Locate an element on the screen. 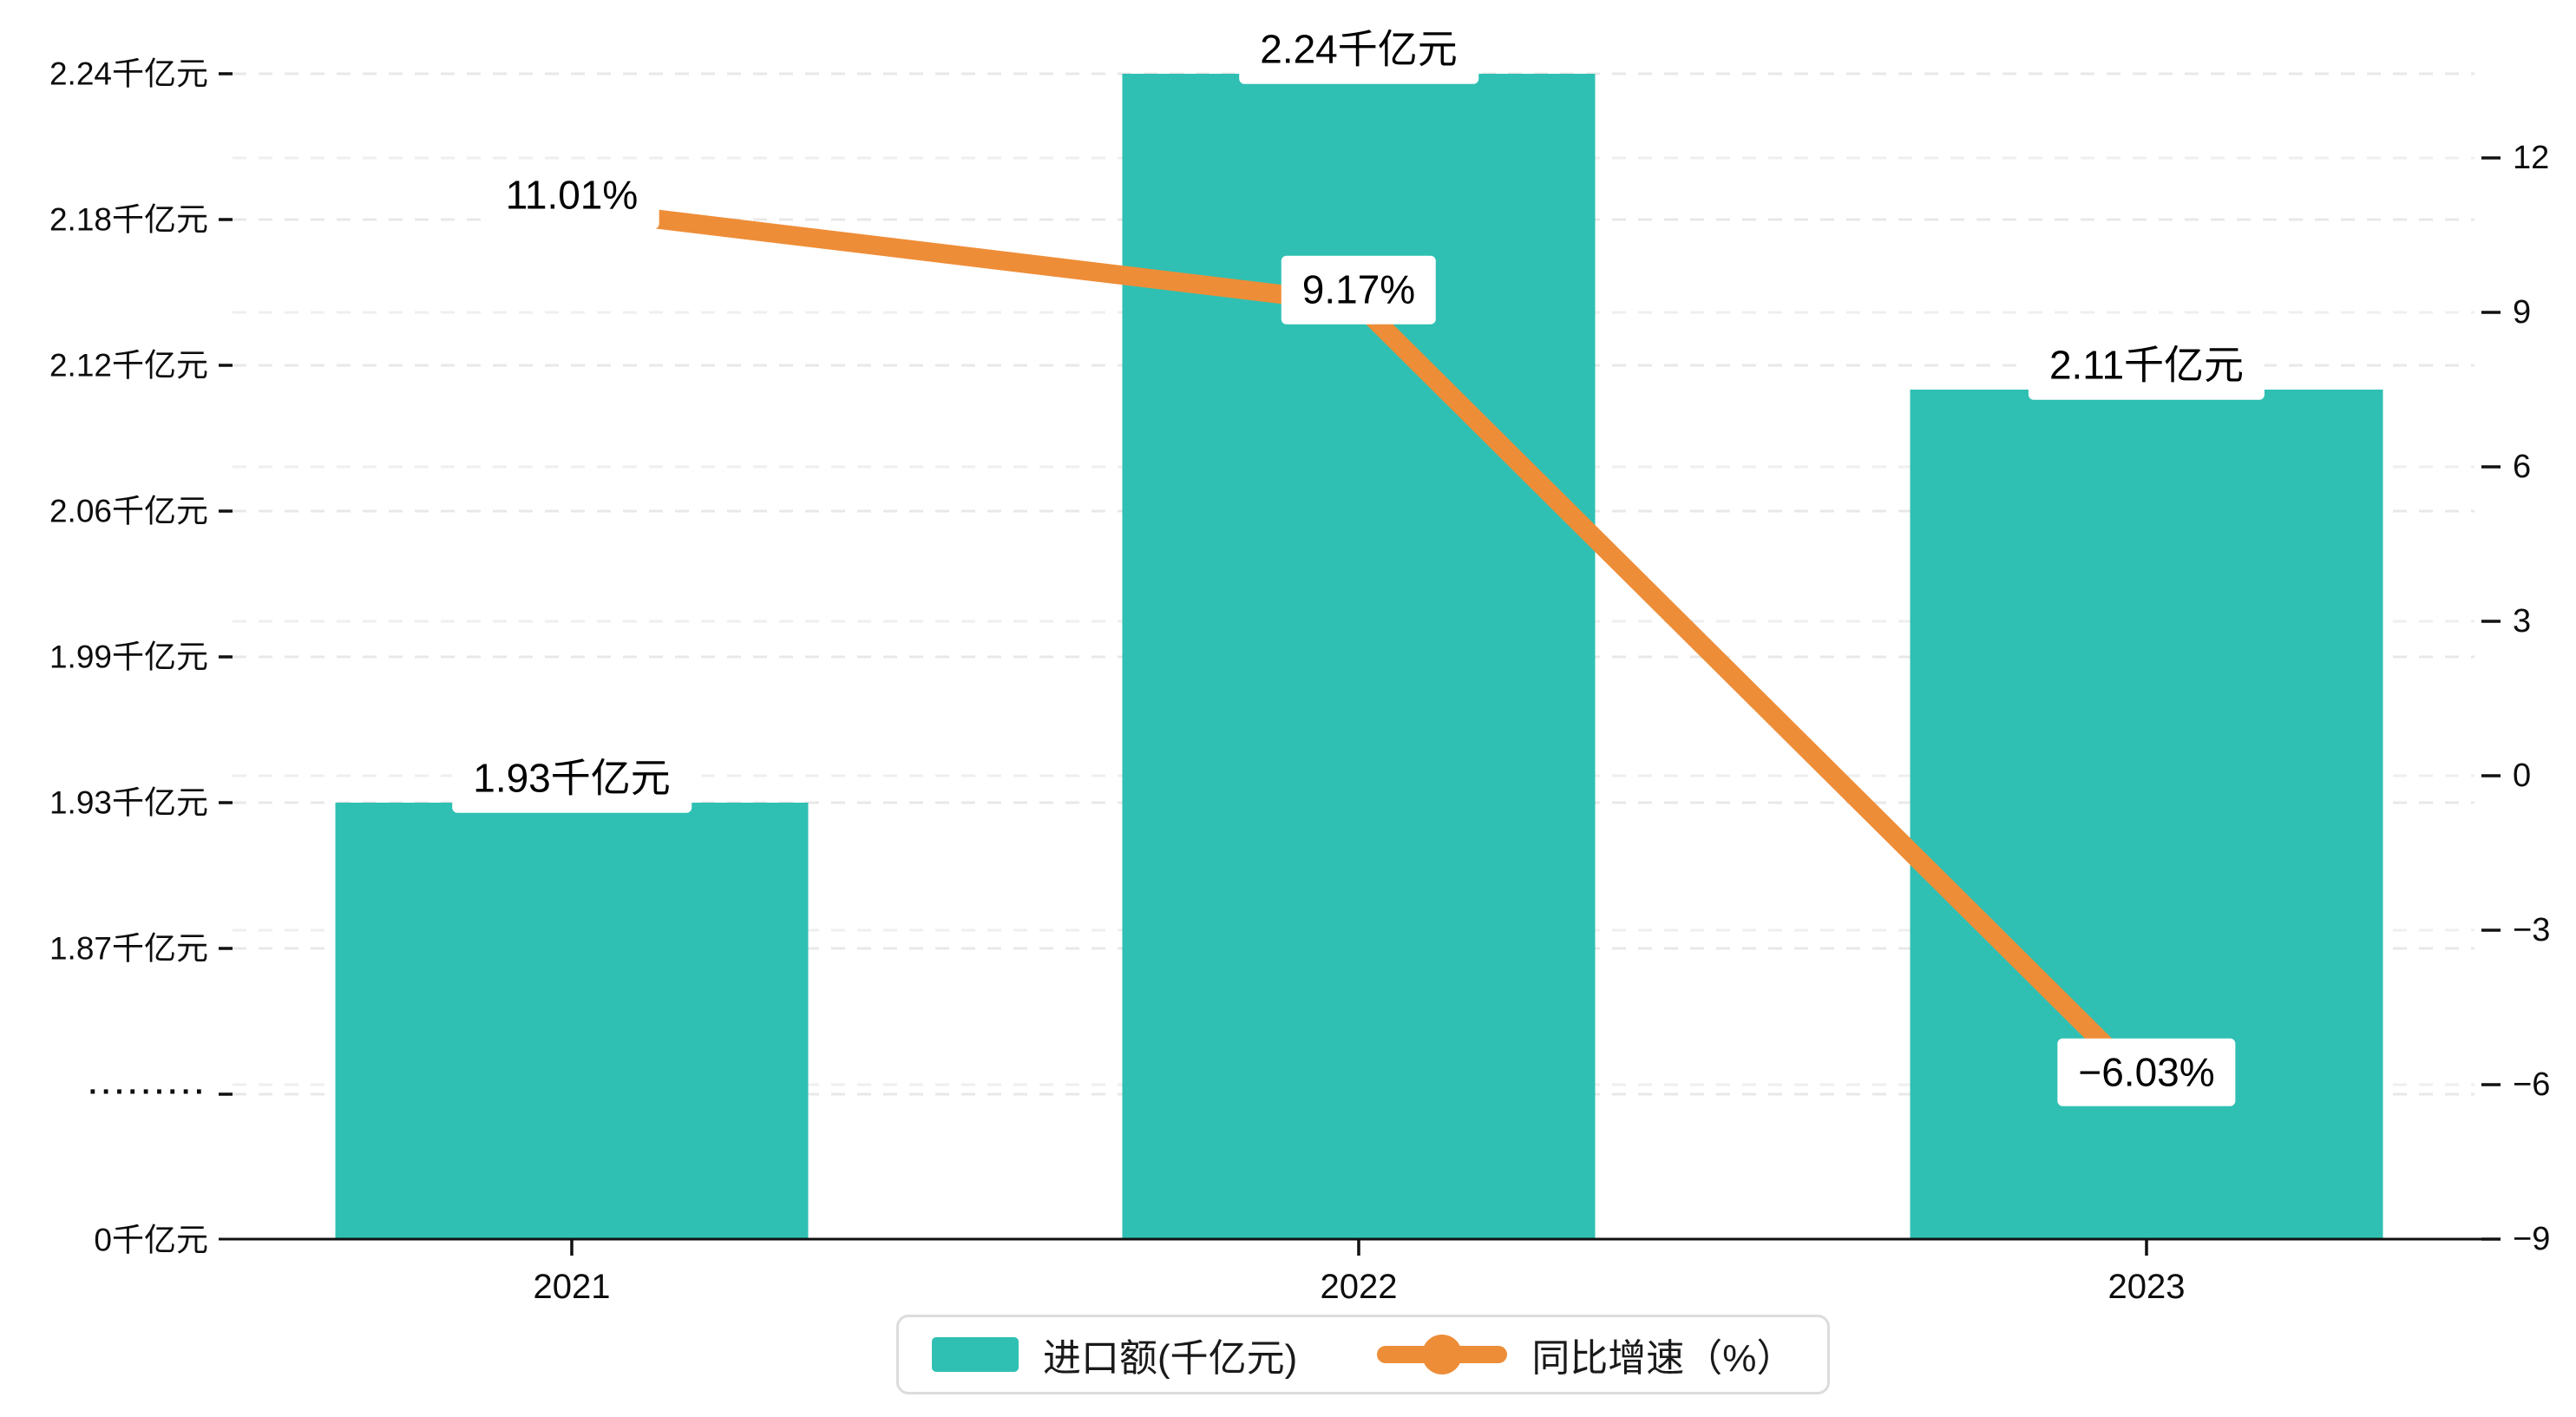  y-right-tick-label: 12 is located at coordinates (2531, 158).